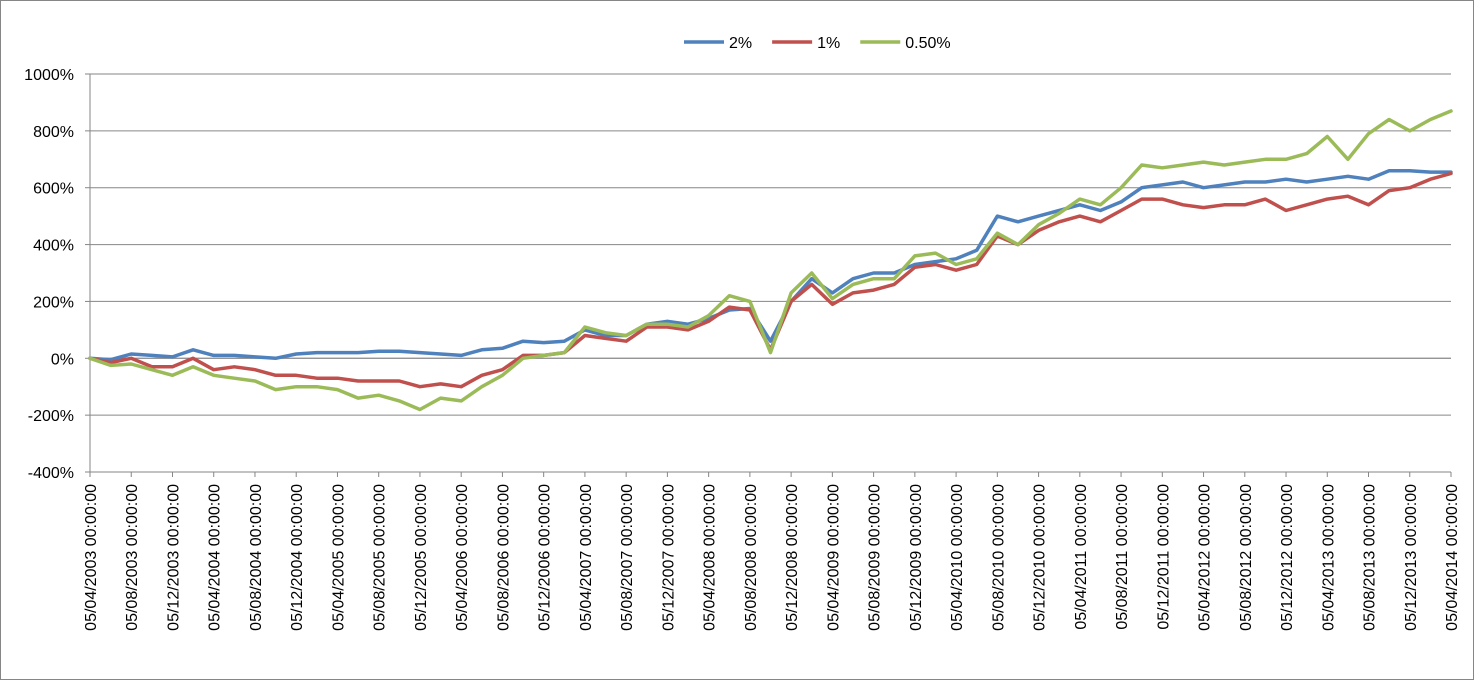 This screenshot has width=1474, height=680. What do you see at coordinates (338, 557) in the screenshot?
I see `x-tick-label: 05/04/2005 00:00:00` at bounding box center [338, 557].